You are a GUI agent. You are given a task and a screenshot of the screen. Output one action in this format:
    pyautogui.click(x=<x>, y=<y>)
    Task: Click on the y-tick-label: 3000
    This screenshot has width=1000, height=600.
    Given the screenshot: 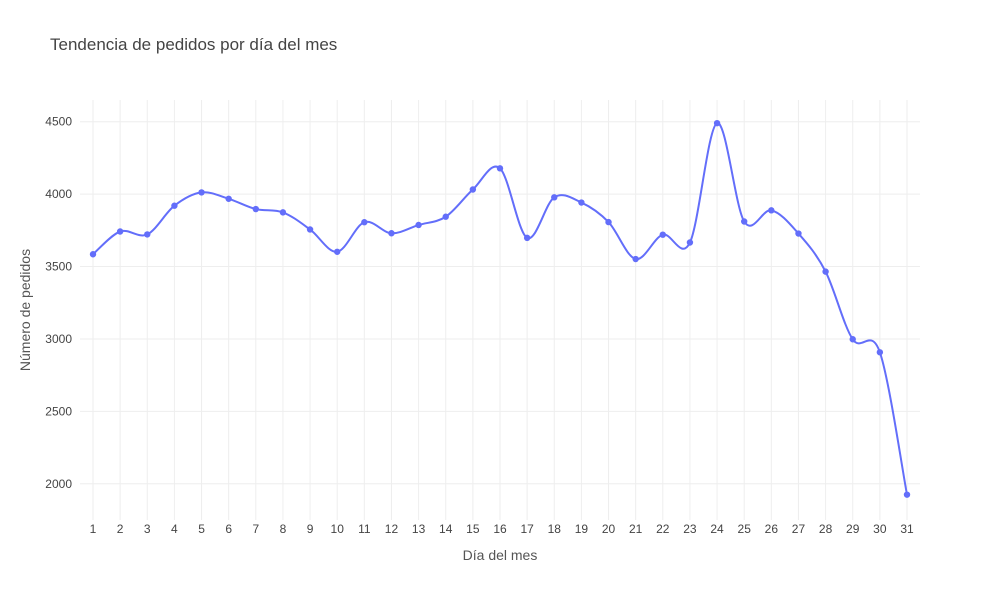 What is the action you would take?
    pyautogui.click(x=58, y=339)
    